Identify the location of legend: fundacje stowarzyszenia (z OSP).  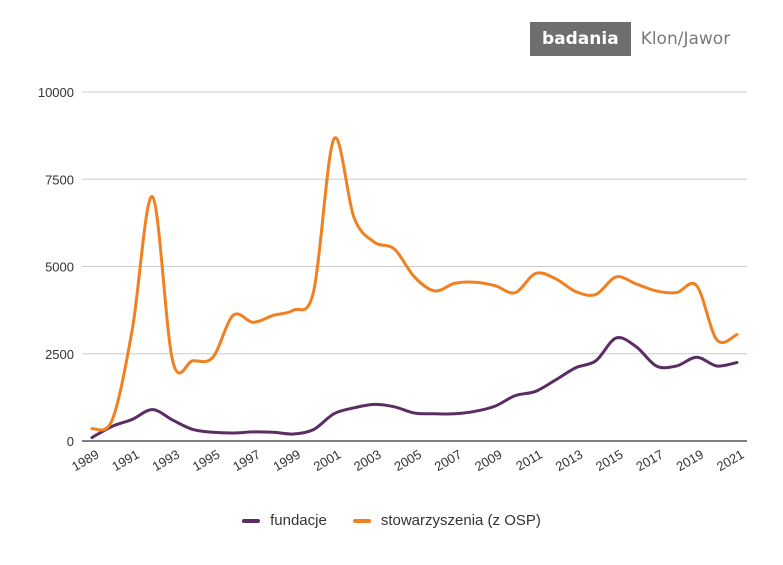
(391, 520).